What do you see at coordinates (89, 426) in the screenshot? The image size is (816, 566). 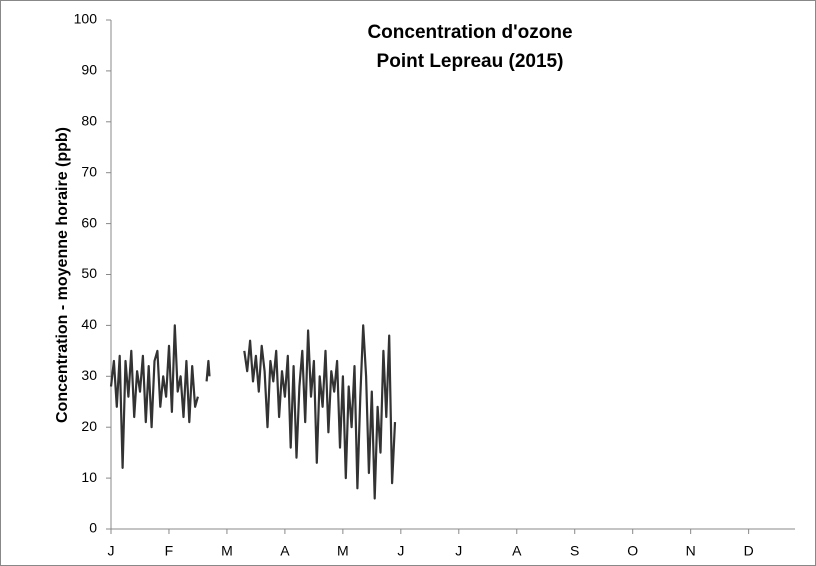 I see `y-tick-label: 20` at bounding box center [89, 426].